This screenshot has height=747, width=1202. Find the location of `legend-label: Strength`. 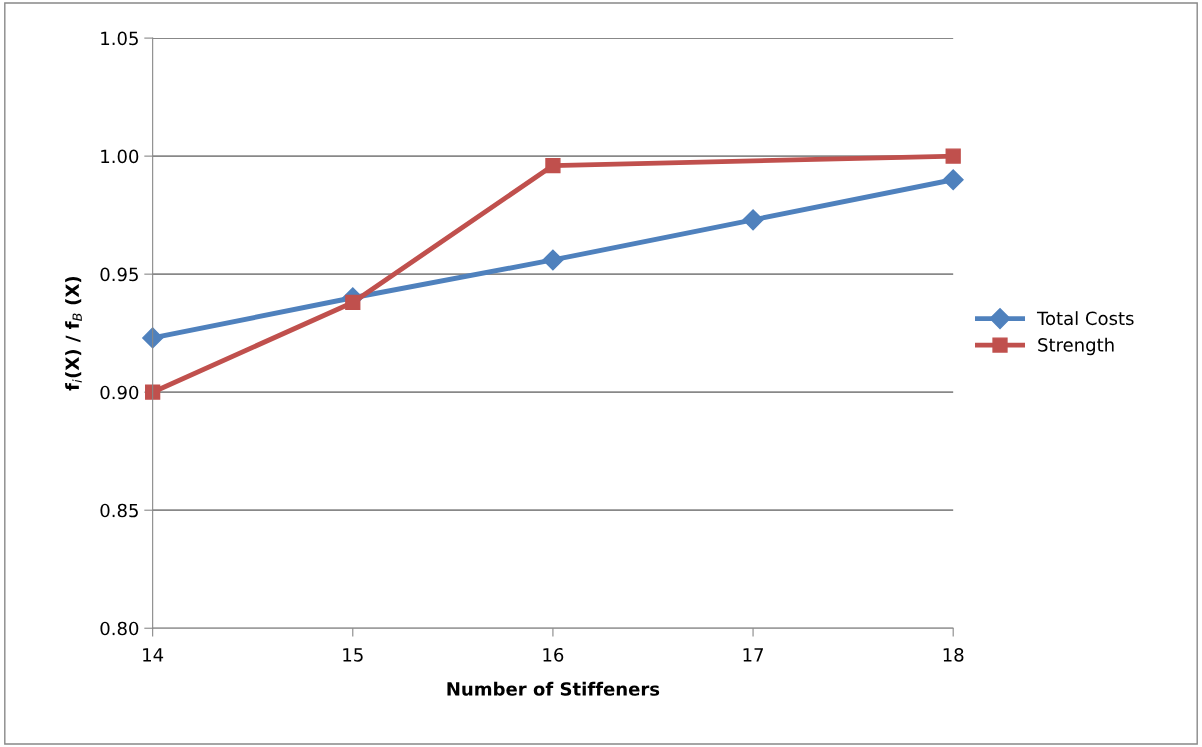

legend-label: Strength is located at coordinates (1076, 346).